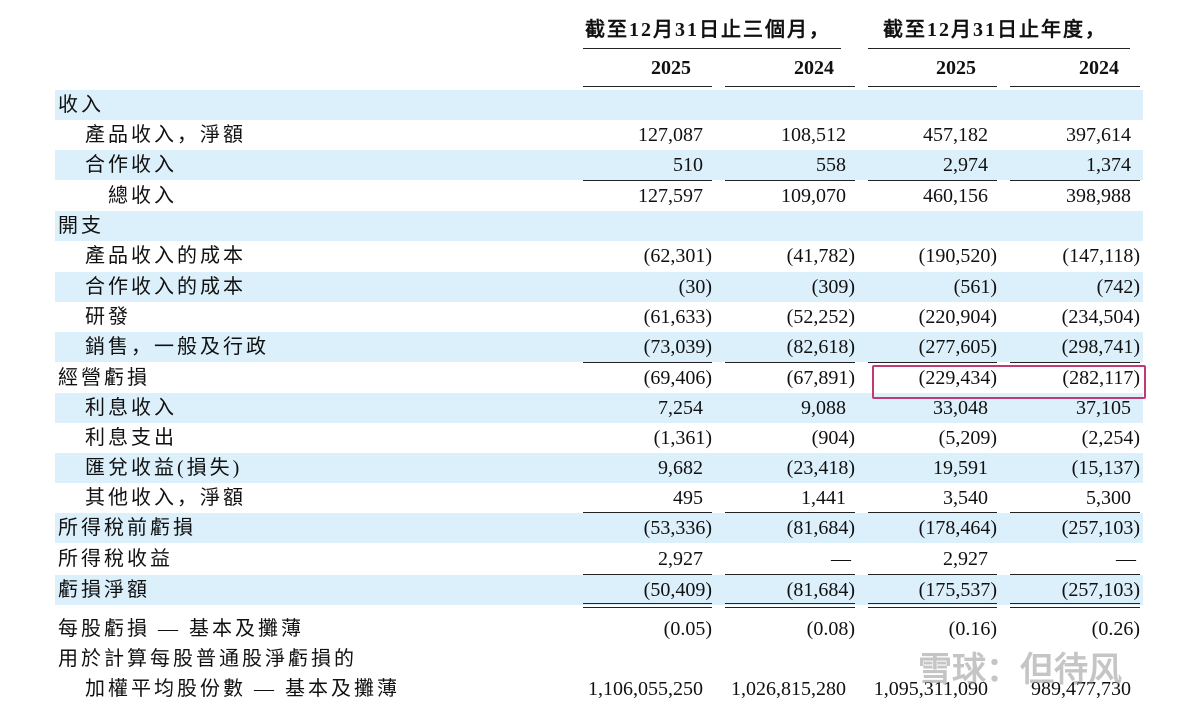  Describe the element at coordinates (104, 378) in the screenshot. I see `row-label: 經營虧損` at that location.